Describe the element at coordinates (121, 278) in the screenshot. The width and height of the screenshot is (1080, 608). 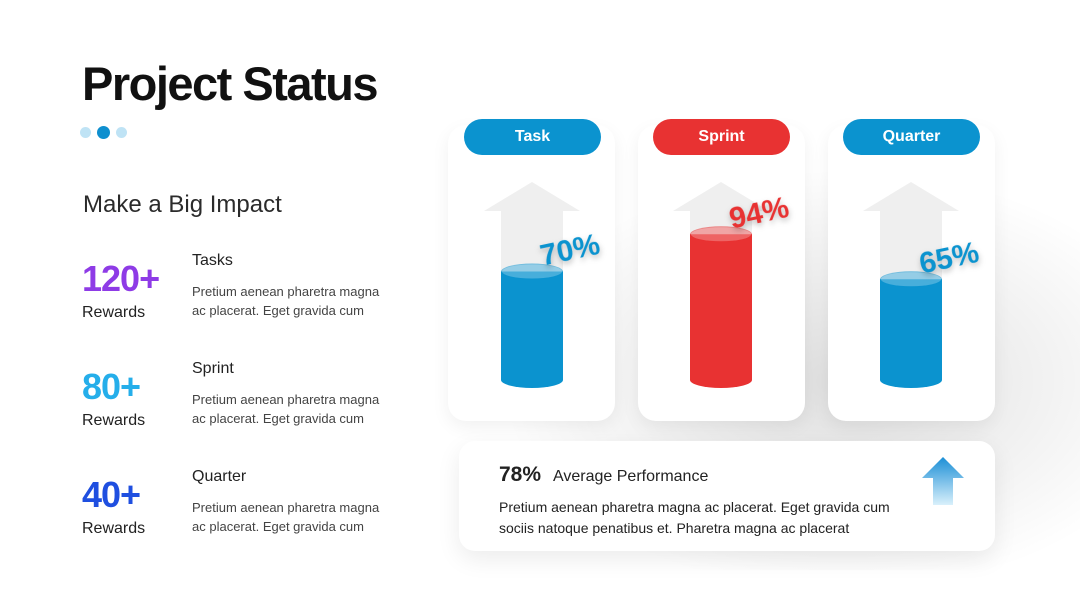
I see `stat-value: 120+` at that location.